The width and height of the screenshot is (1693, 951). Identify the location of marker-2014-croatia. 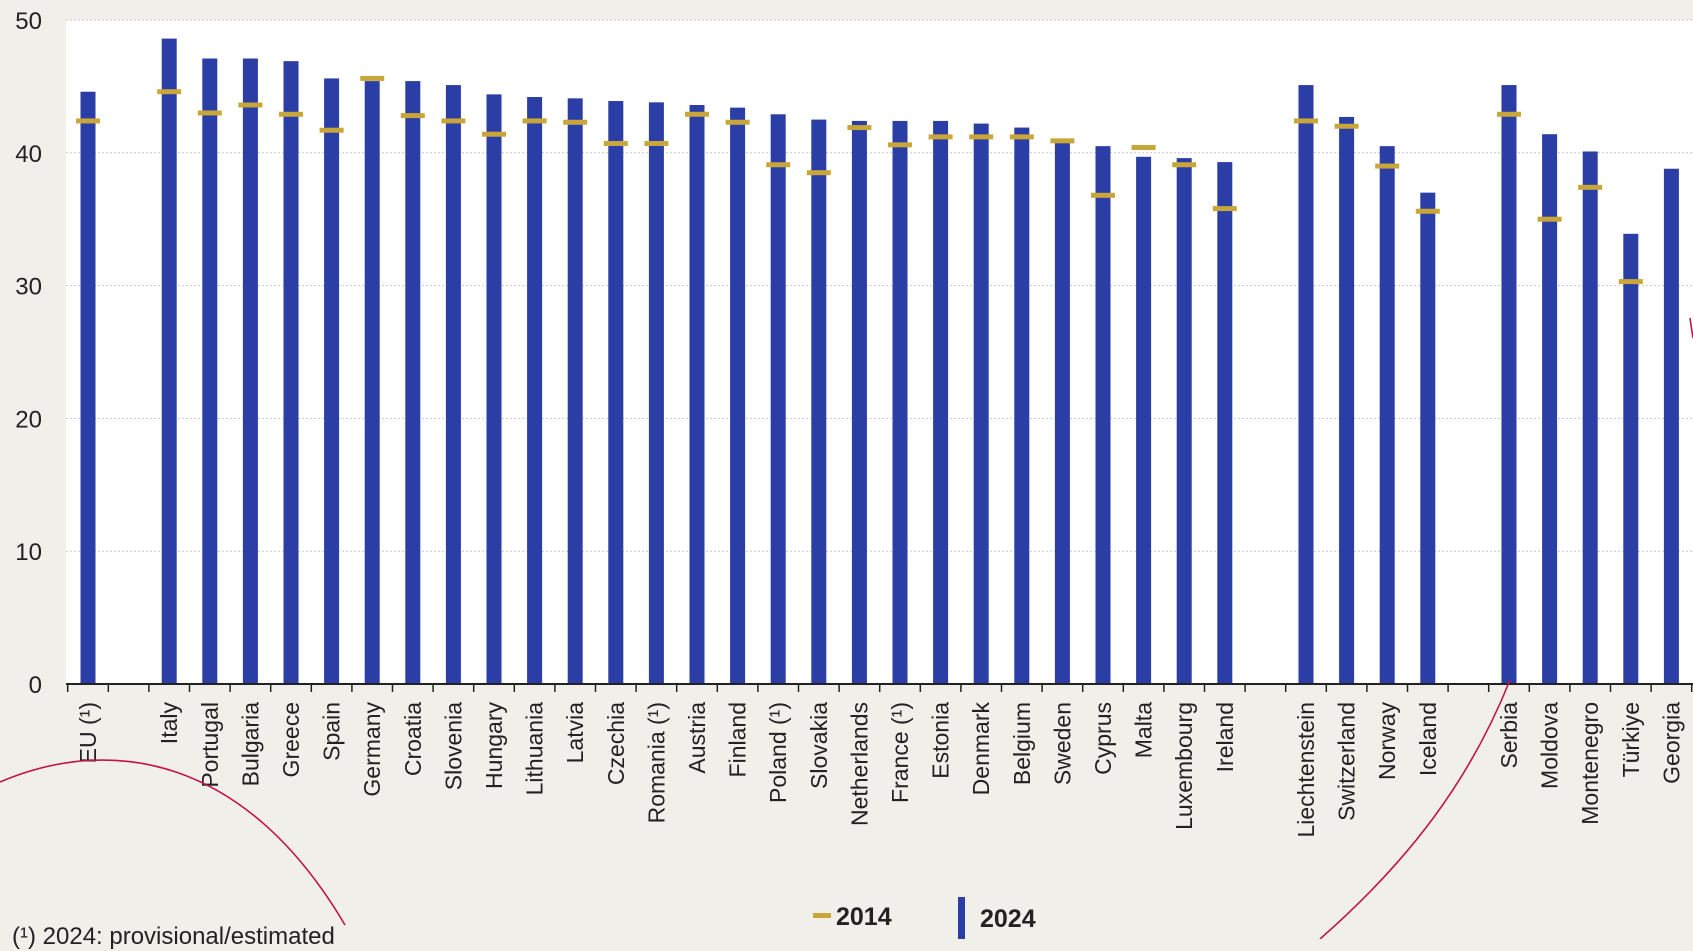
(412, 116).